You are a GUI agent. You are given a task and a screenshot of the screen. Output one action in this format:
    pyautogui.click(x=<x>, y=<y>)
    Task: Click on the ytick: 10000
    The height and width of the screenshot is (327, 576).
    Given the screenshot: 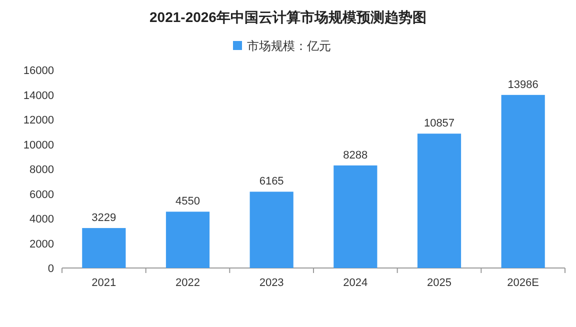 What is the action you would take?
    pyautogui.click(x=38, y=145)
    